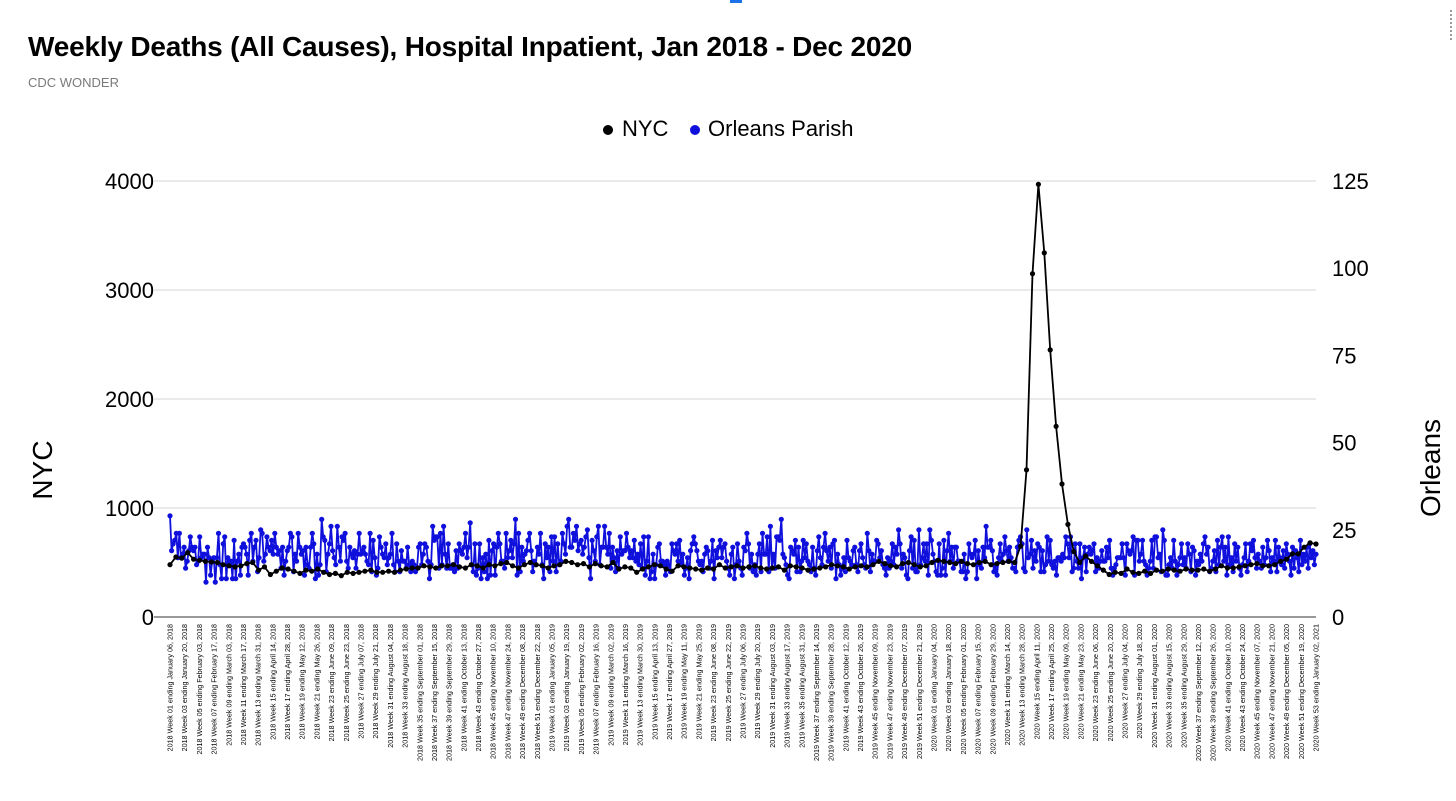 The height and width of the screenshot is (801, 1456). Describe the element at coordinates (919, 691) in the screenshot. I see `x-tick-label: 2019 Week 51 ending December 21, 2019` at that location.